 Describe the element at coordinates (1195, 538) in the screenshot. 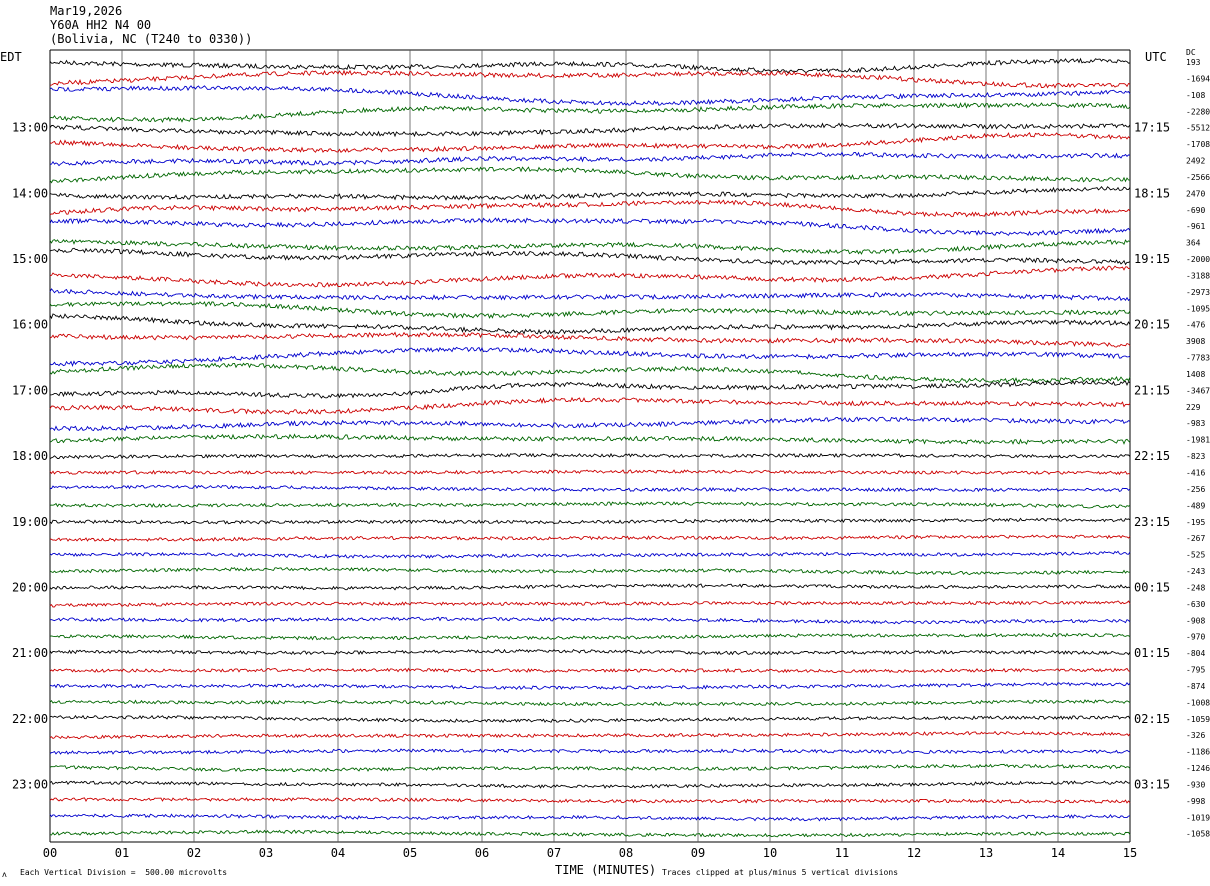

I see `trace-offset-label: -267` at that location.